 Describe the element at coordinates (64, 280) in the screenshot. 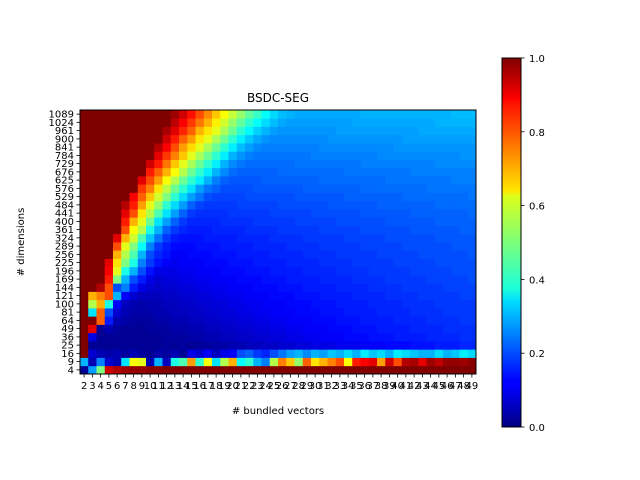

I see `y-tick-label: 169` at that location.